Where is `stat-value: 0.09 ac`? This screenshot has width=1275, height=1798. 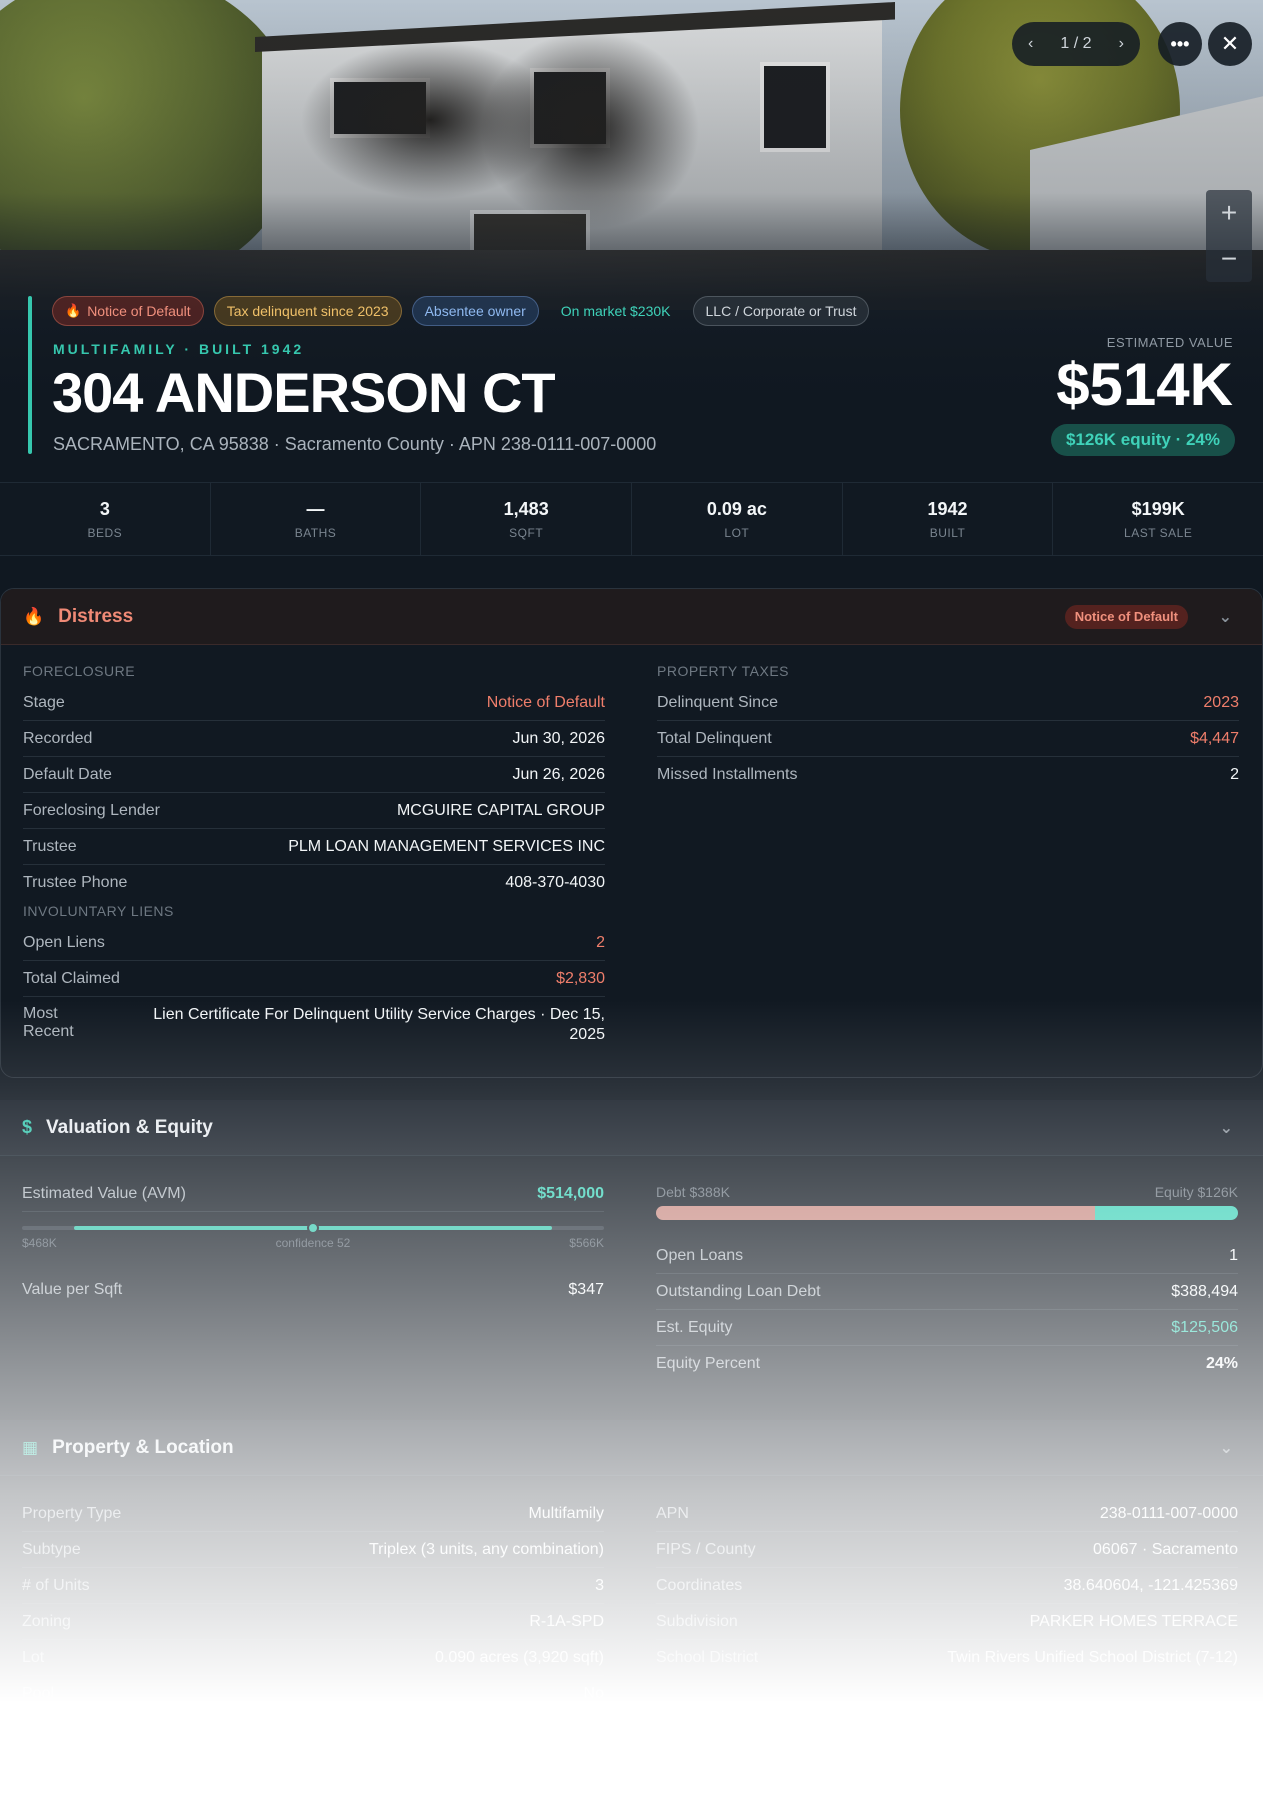
stat-value: 0.09 ac is located at coordinates (736, 509).